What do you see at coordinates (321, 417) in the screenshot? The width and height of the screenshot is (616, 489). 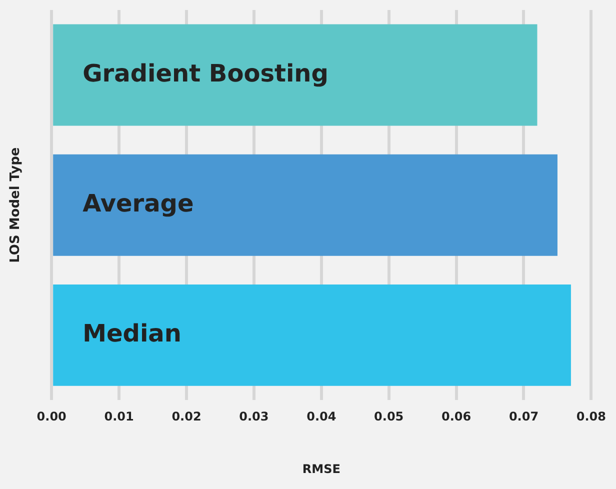 I see `x-tick-label: 0.04` at bounding box center [321, 417].